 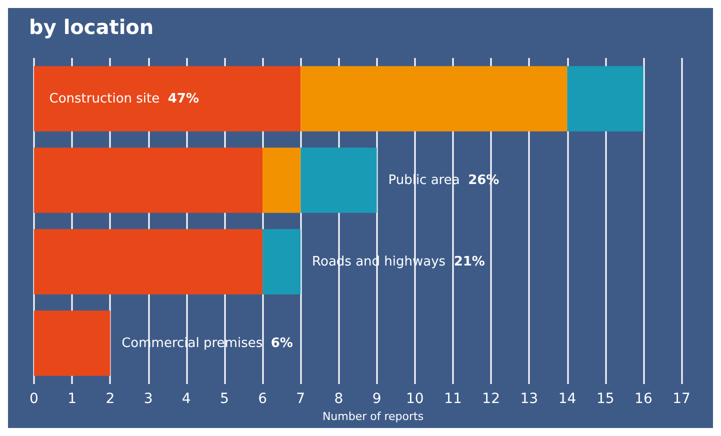 I want to click on x-tick-label: 2, so click(x=110, y=399).